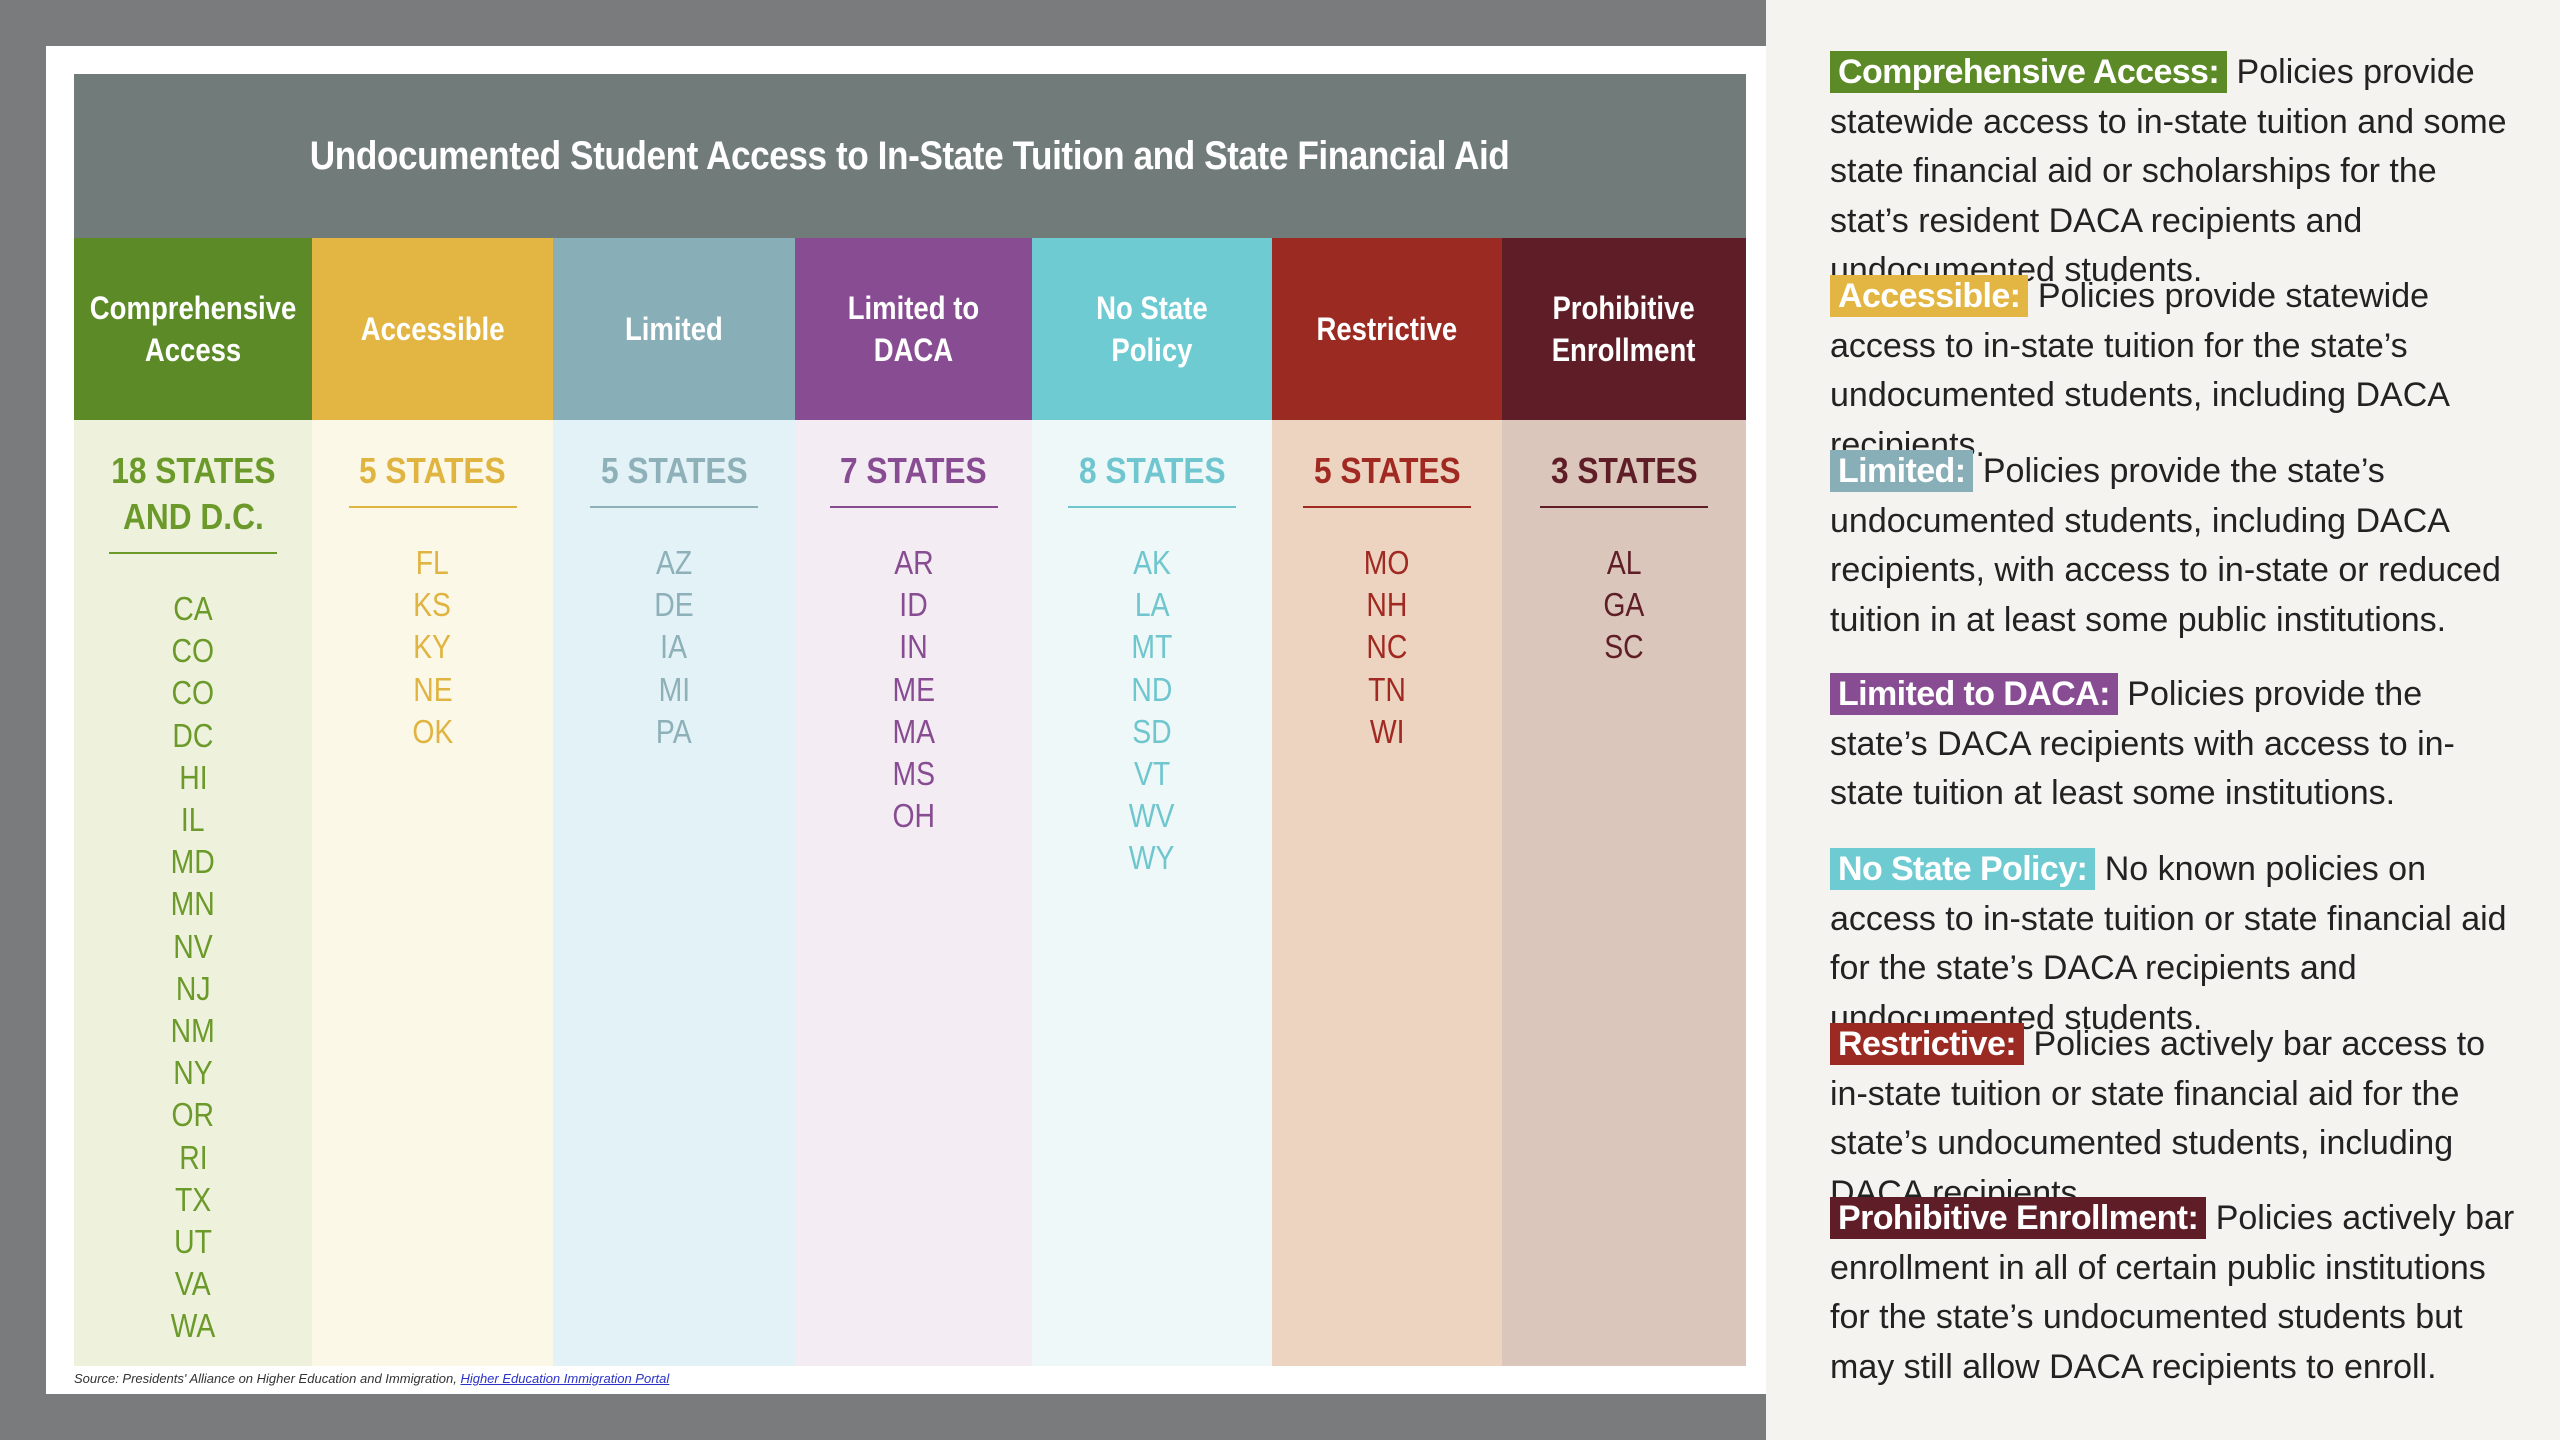  I want to click on state-abbreviation: NM, so click(193, 1031).